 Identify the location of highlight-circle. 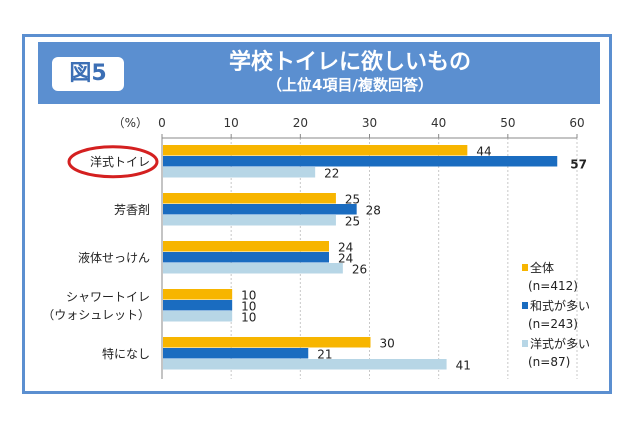
(113, 162).